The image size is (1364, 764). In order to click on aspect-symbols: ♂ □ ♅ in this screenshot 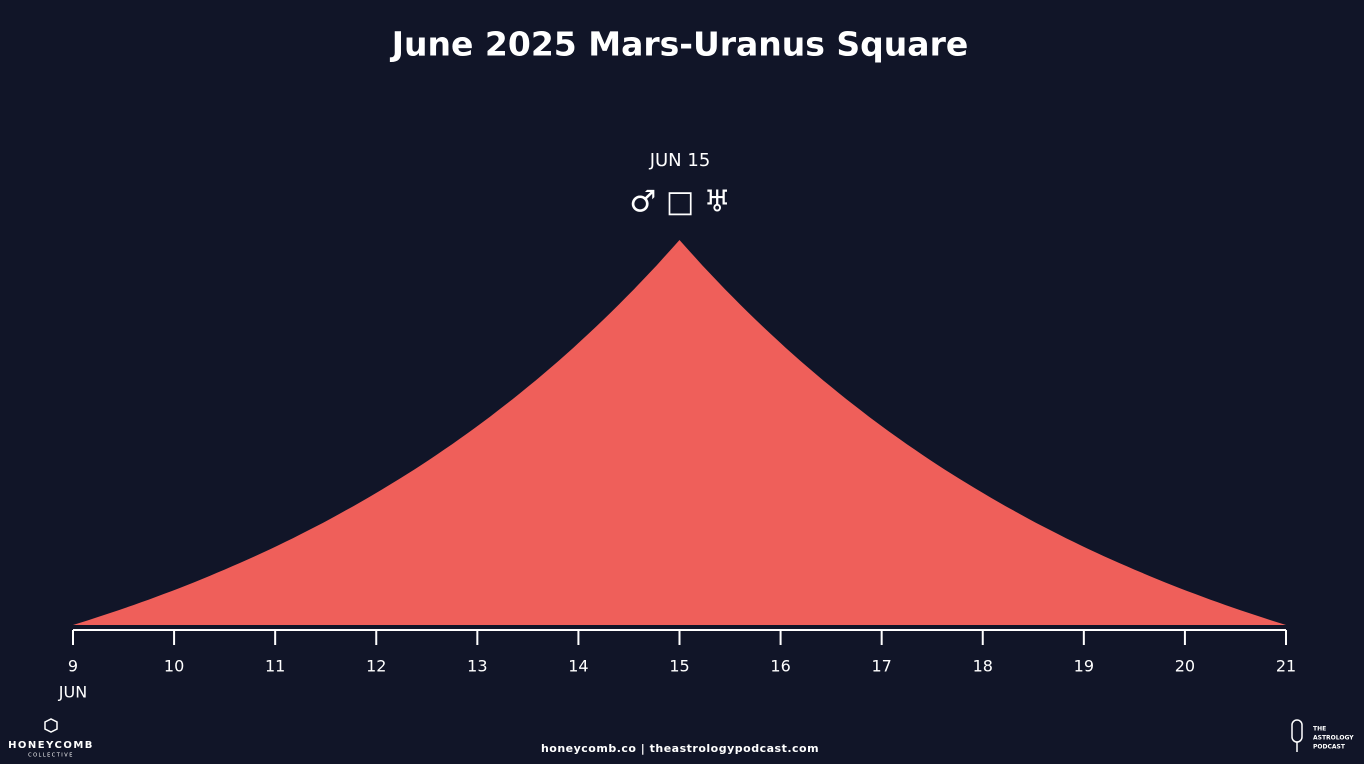, I will do `click(679, 202)`.